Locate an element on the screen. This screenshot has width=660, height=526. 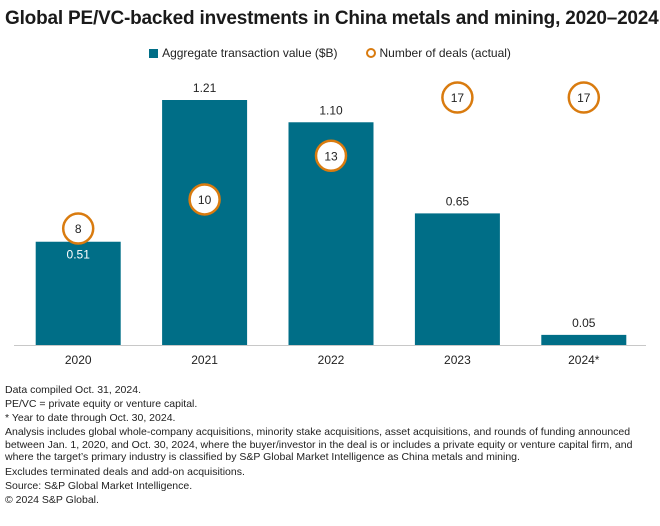
bar-2024 is located at coordinates (584, 339).